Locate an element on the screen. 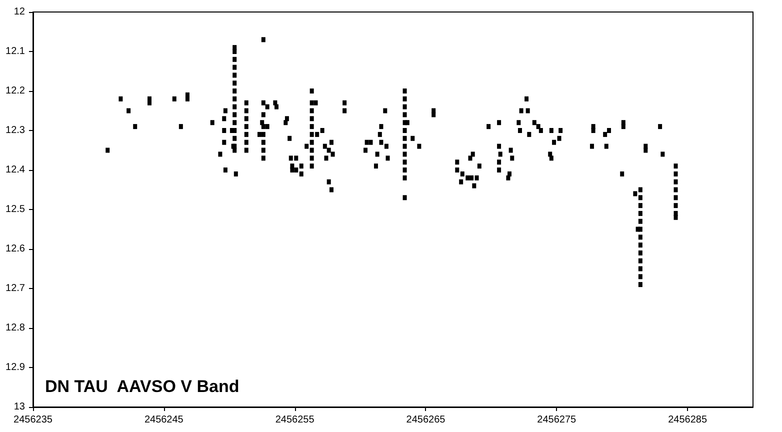 This screenshot has height=432, width=782. x-tick-label: 2456245 is located at coordinates (164, 420).